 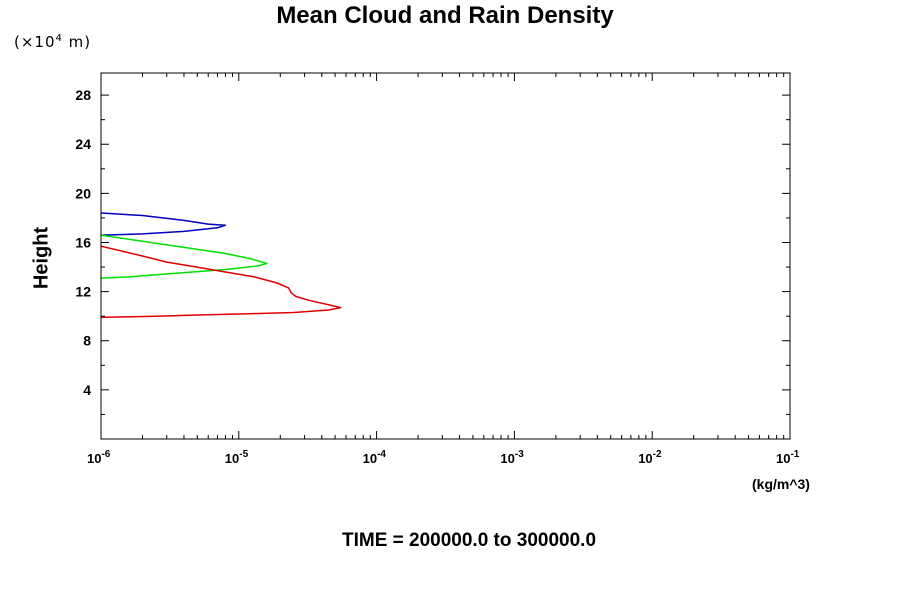 I want to click on y-unit-suffix: m), so click(x=77, y=42).